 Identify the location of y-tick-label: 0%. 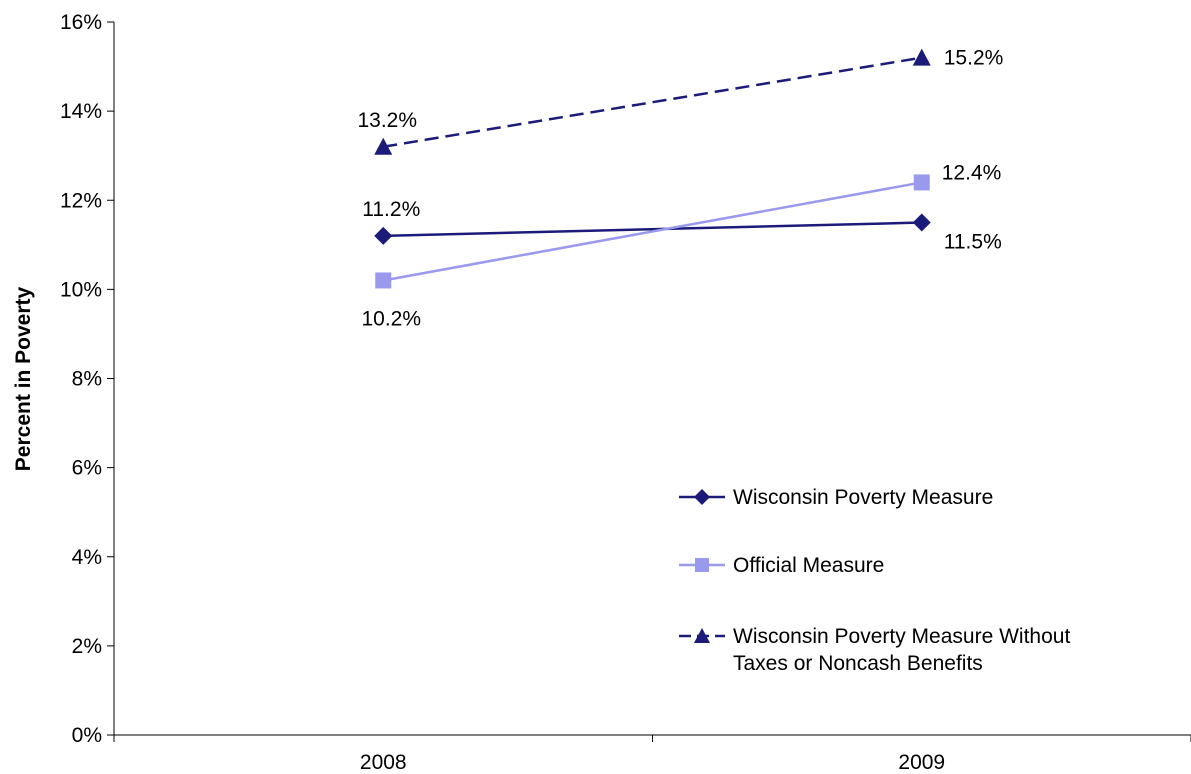
(87, 735).